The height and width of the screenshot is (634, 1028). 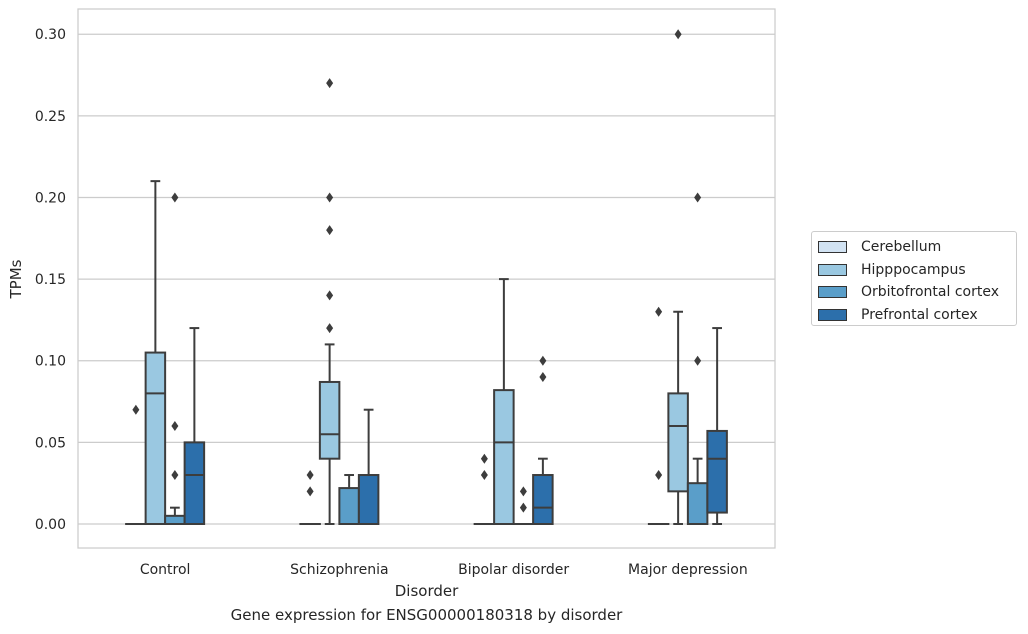 I want to click on y-tick-label: 0.00, so click(x=50, y=525).